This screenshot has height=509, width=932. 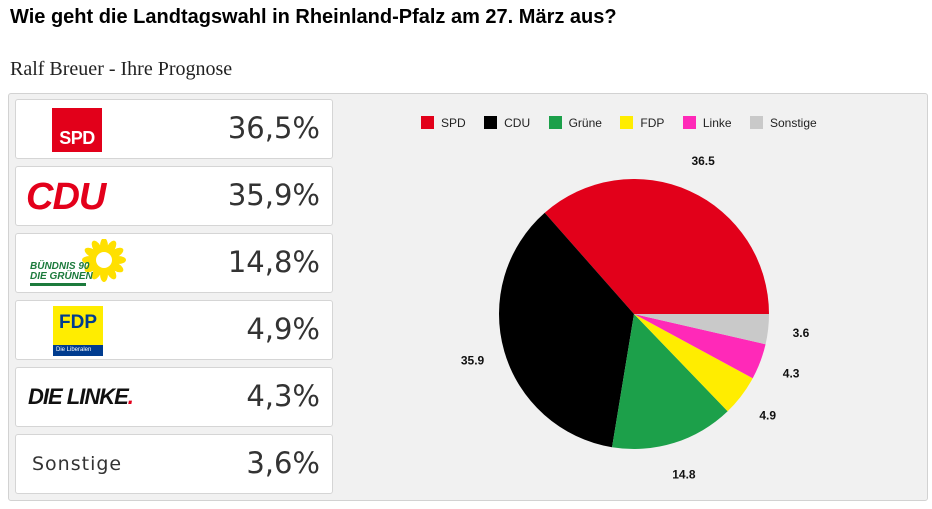 What do you see at coordinates (566, 330) in the screenshot?
I see `pie-slice-cdu` at bounding box center [566, 330].